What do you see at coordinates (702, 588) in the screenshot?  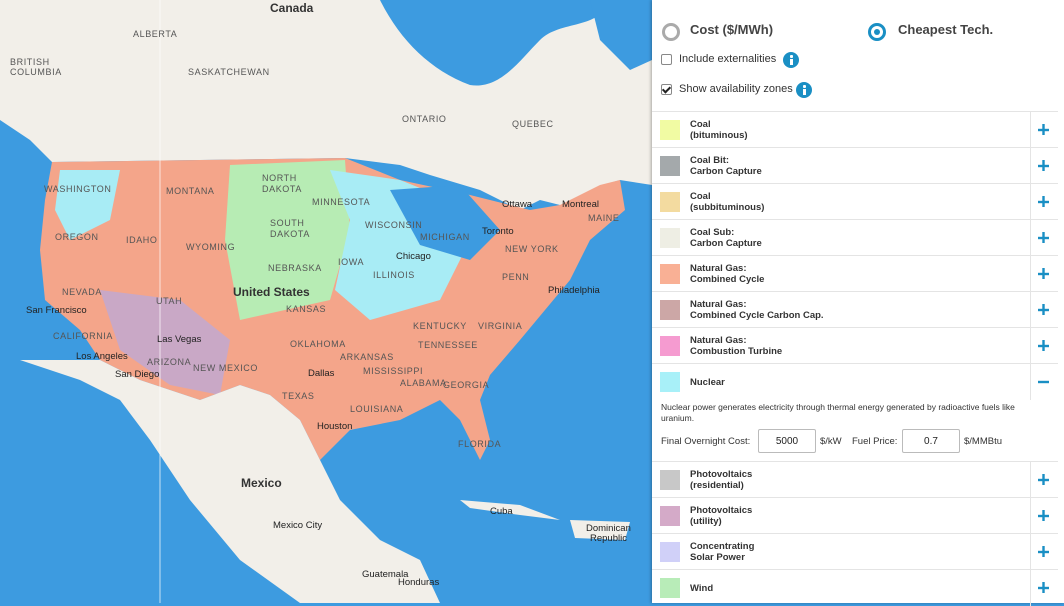 I see `name-line: Wind` at bounding box center [702, 588].